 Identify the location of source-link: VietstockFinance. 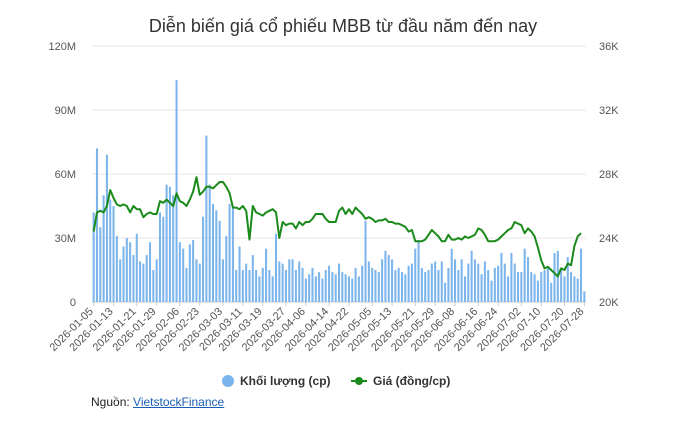
(179, 402).